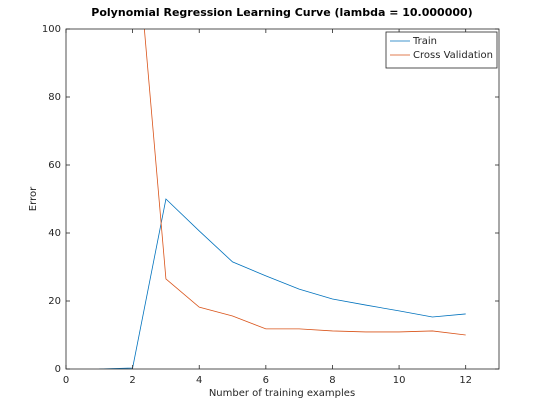 Image resolution: width=550 pixels, height=413 pixels. Describe the element at coordinates (465, 380) in the screenshot. I see `x-tick-label: 12` at that location.